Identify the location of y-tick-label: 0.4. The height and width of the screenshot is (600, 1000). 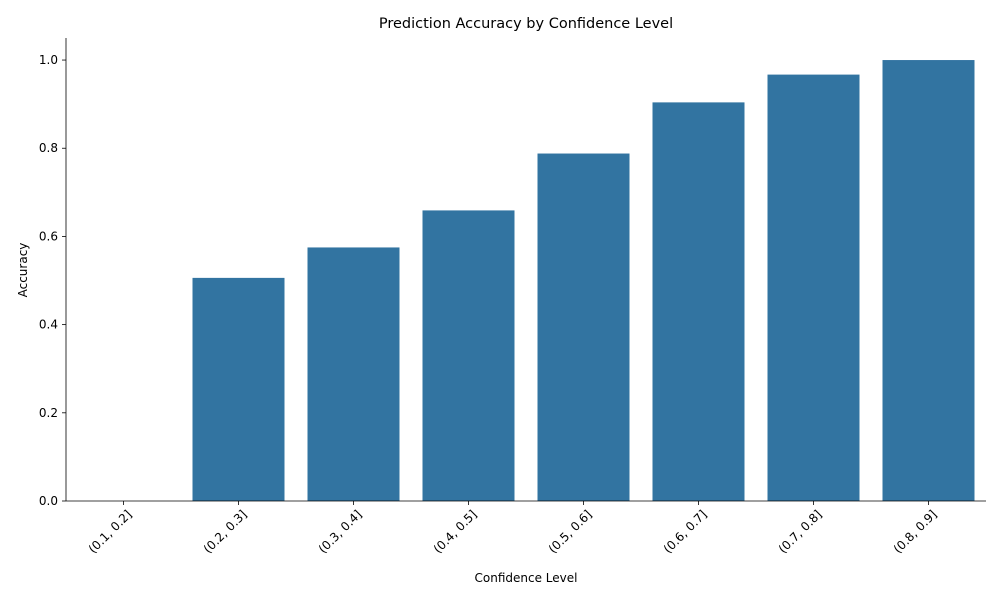
(48, 325).